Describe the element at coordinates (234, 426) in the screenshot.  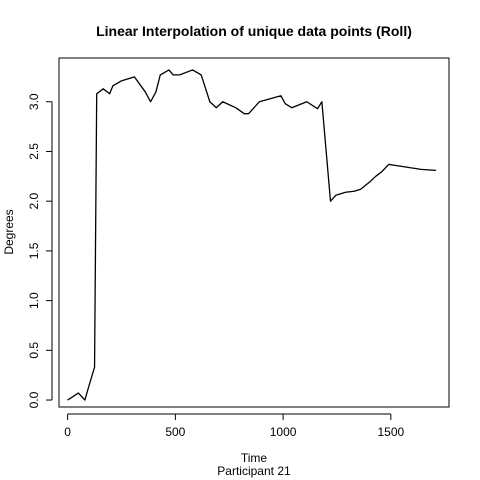
I see `x-axis: 0 500 1000 1500` at that location.